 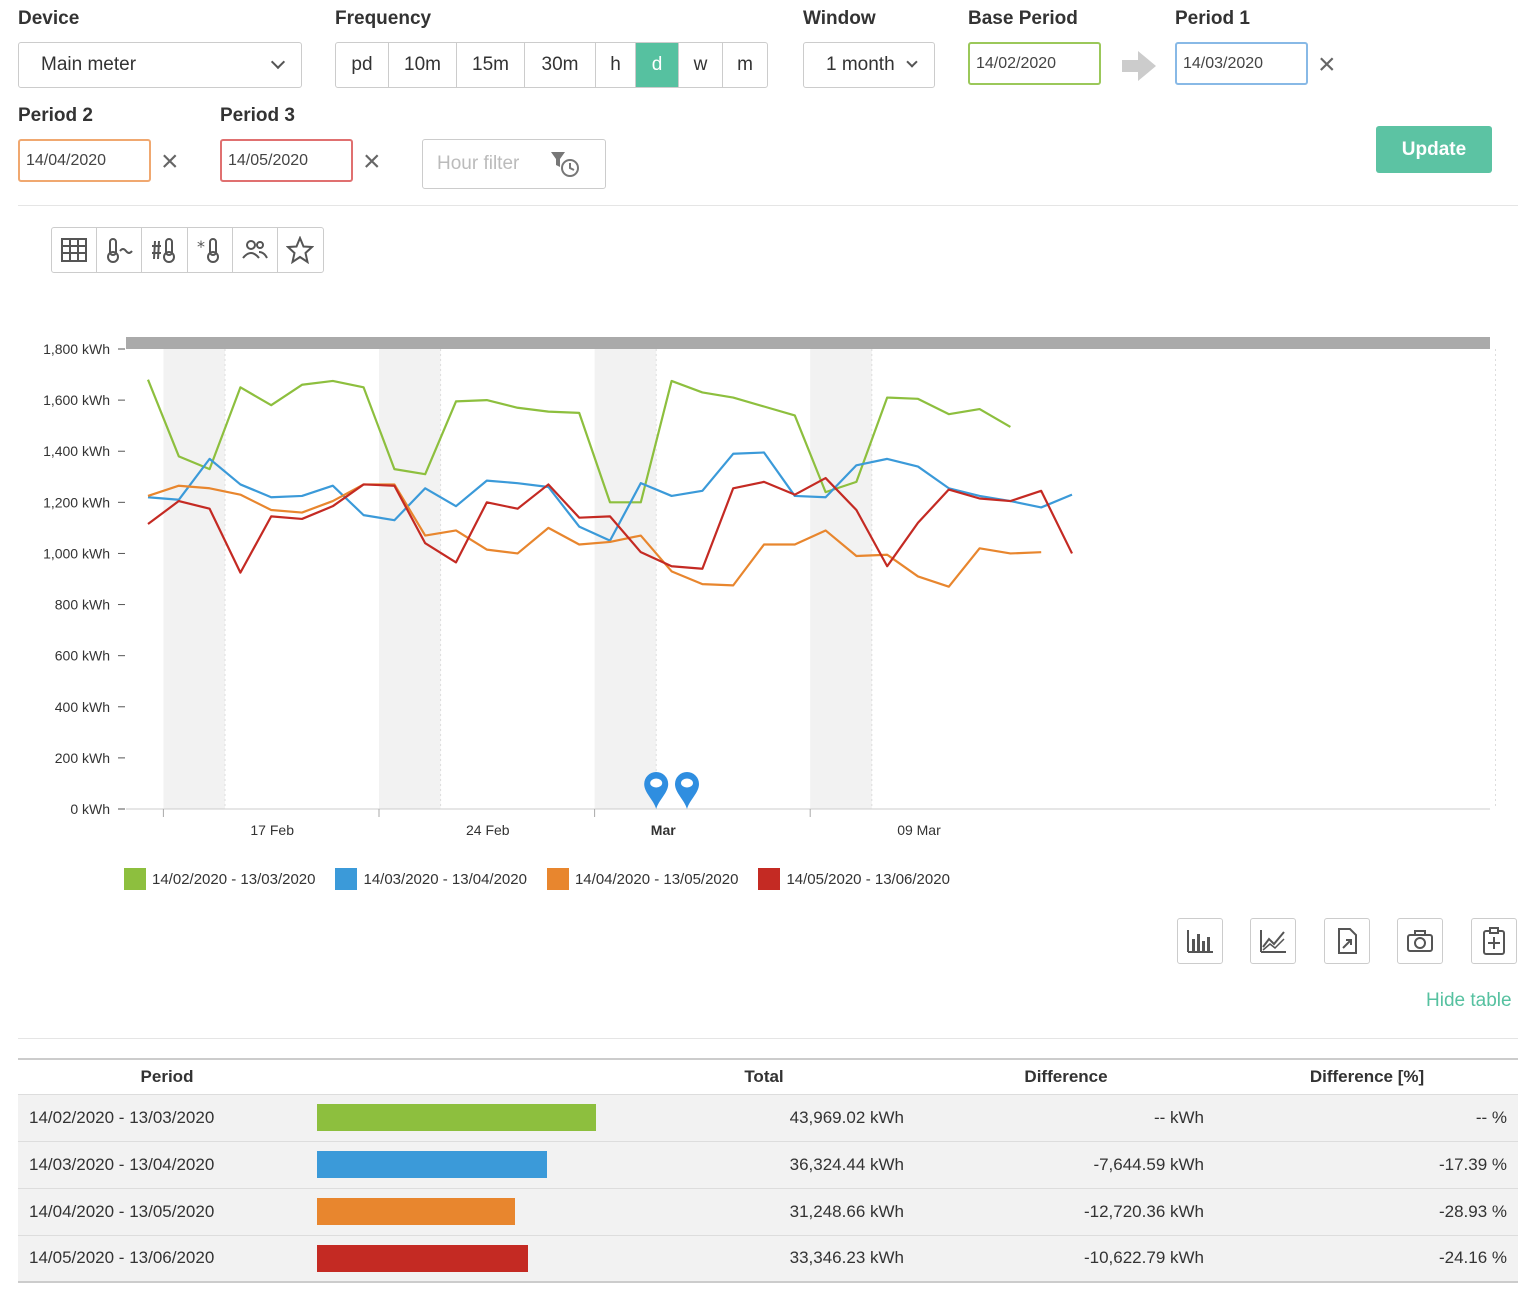 I want to click on temperature-icon, so click(x=120, y=250).